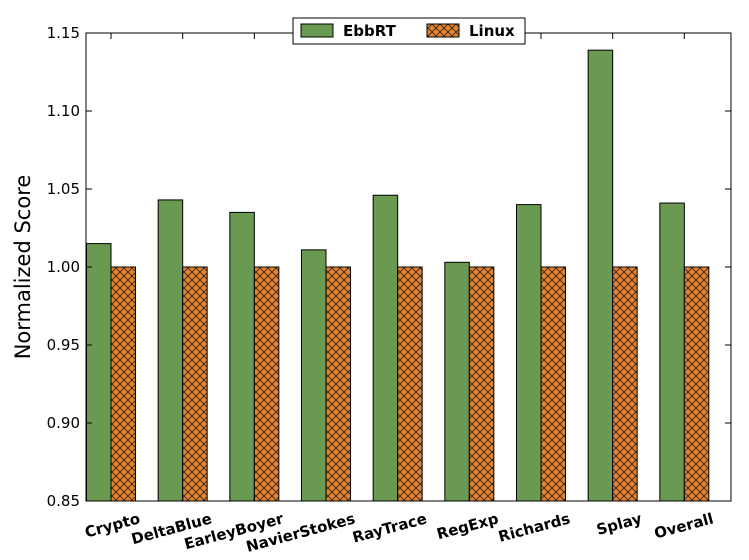  Describe the element at coordinates (457, 381) in the screenshot. I see `bar-ebbrt-regexp` at that location.